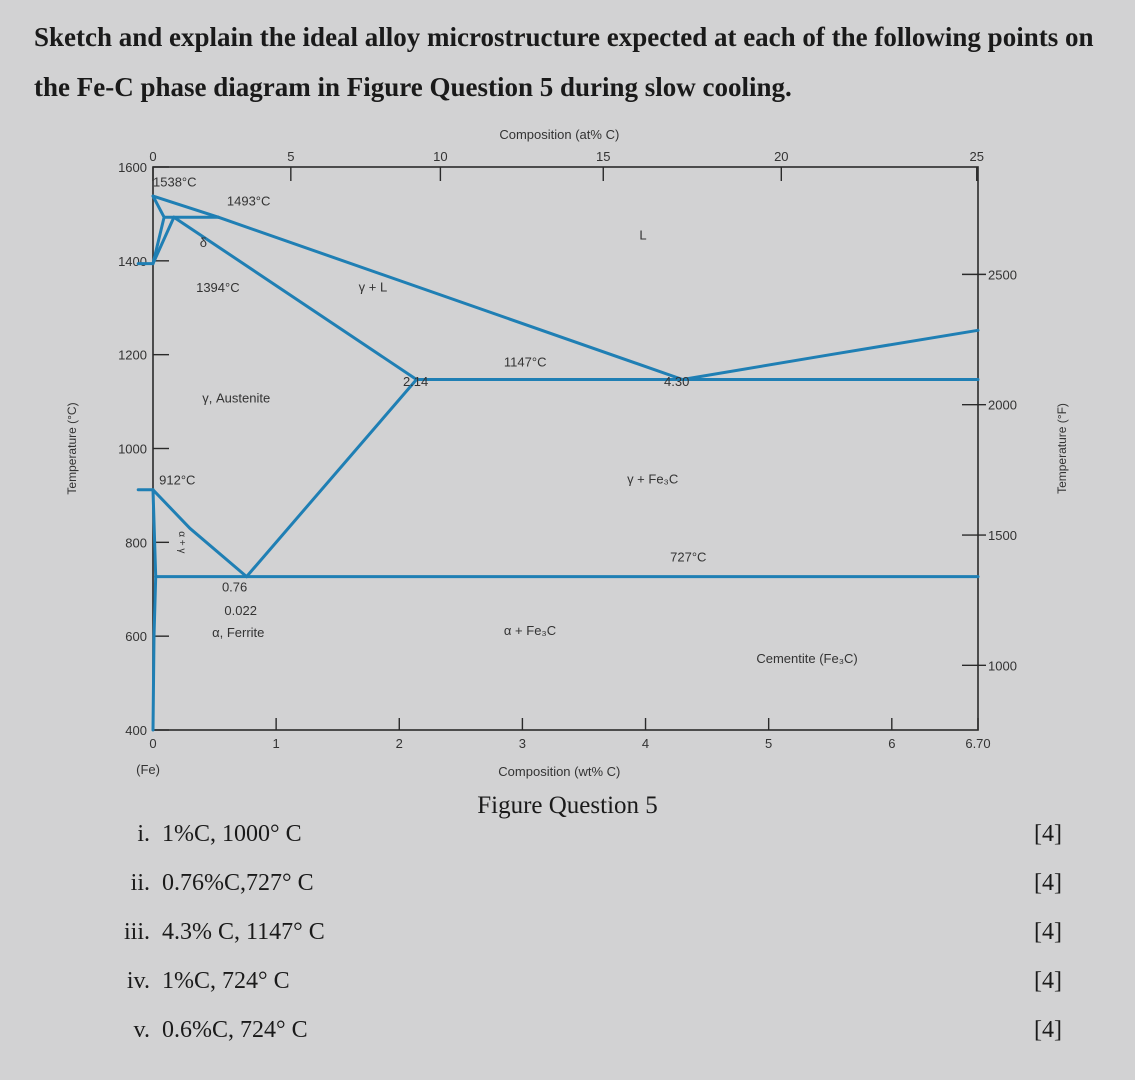 The height and width of the screenshot is (1080, 1135). What do you see at coordinates (136, 636) in the screenshot?
I see `left-axis-tick-label: 600` at bounding box center [136, 636].